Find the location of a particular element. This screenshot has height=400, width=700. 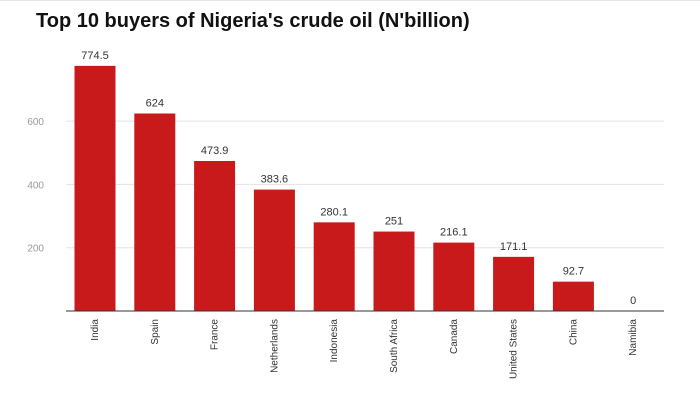

data-label: 774.5 is located at coordinates (95, 56).